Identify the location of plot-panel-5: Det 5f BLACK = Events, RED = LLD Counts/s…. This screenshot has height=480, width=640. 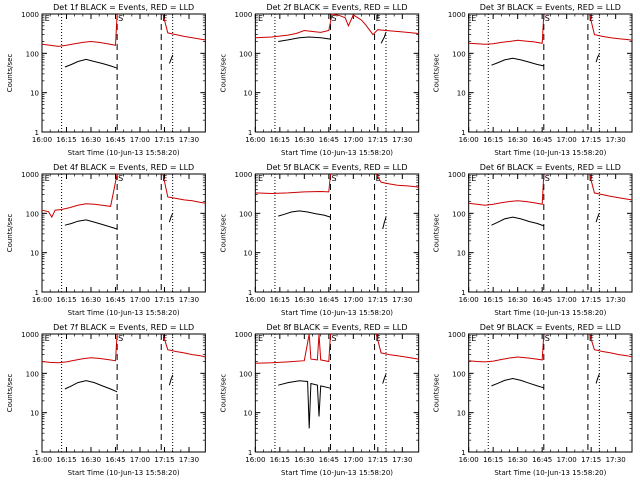
(319, 240).